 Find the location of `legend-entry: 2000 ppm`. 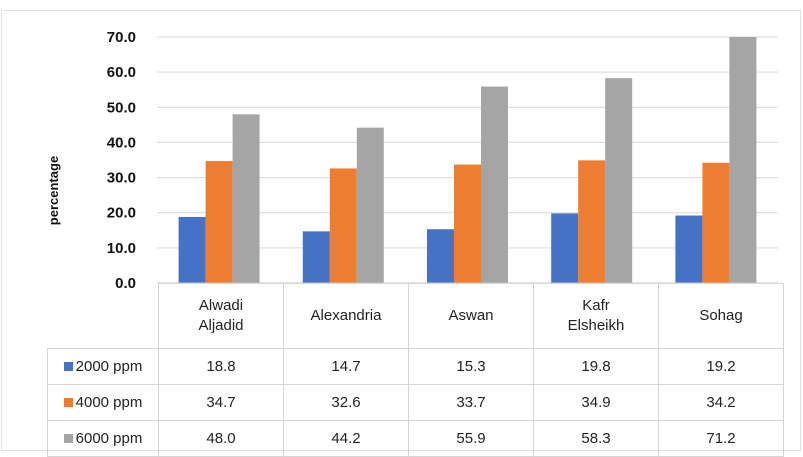

legend-entry: 2000 ppm is located at coordinates (103, 366).